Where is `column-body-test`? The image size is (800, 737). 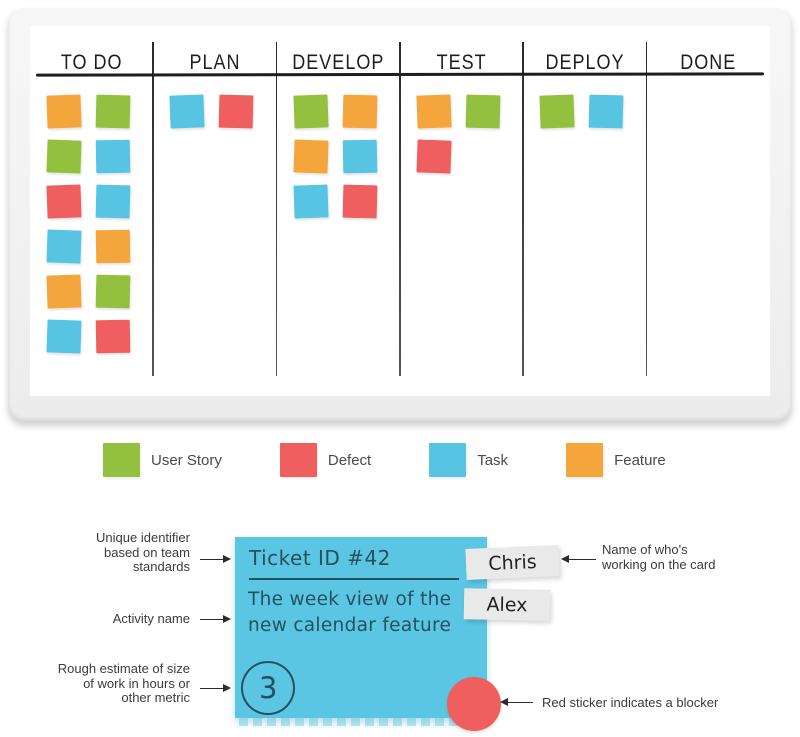
column-body-test is located at coordinates (461, 127).